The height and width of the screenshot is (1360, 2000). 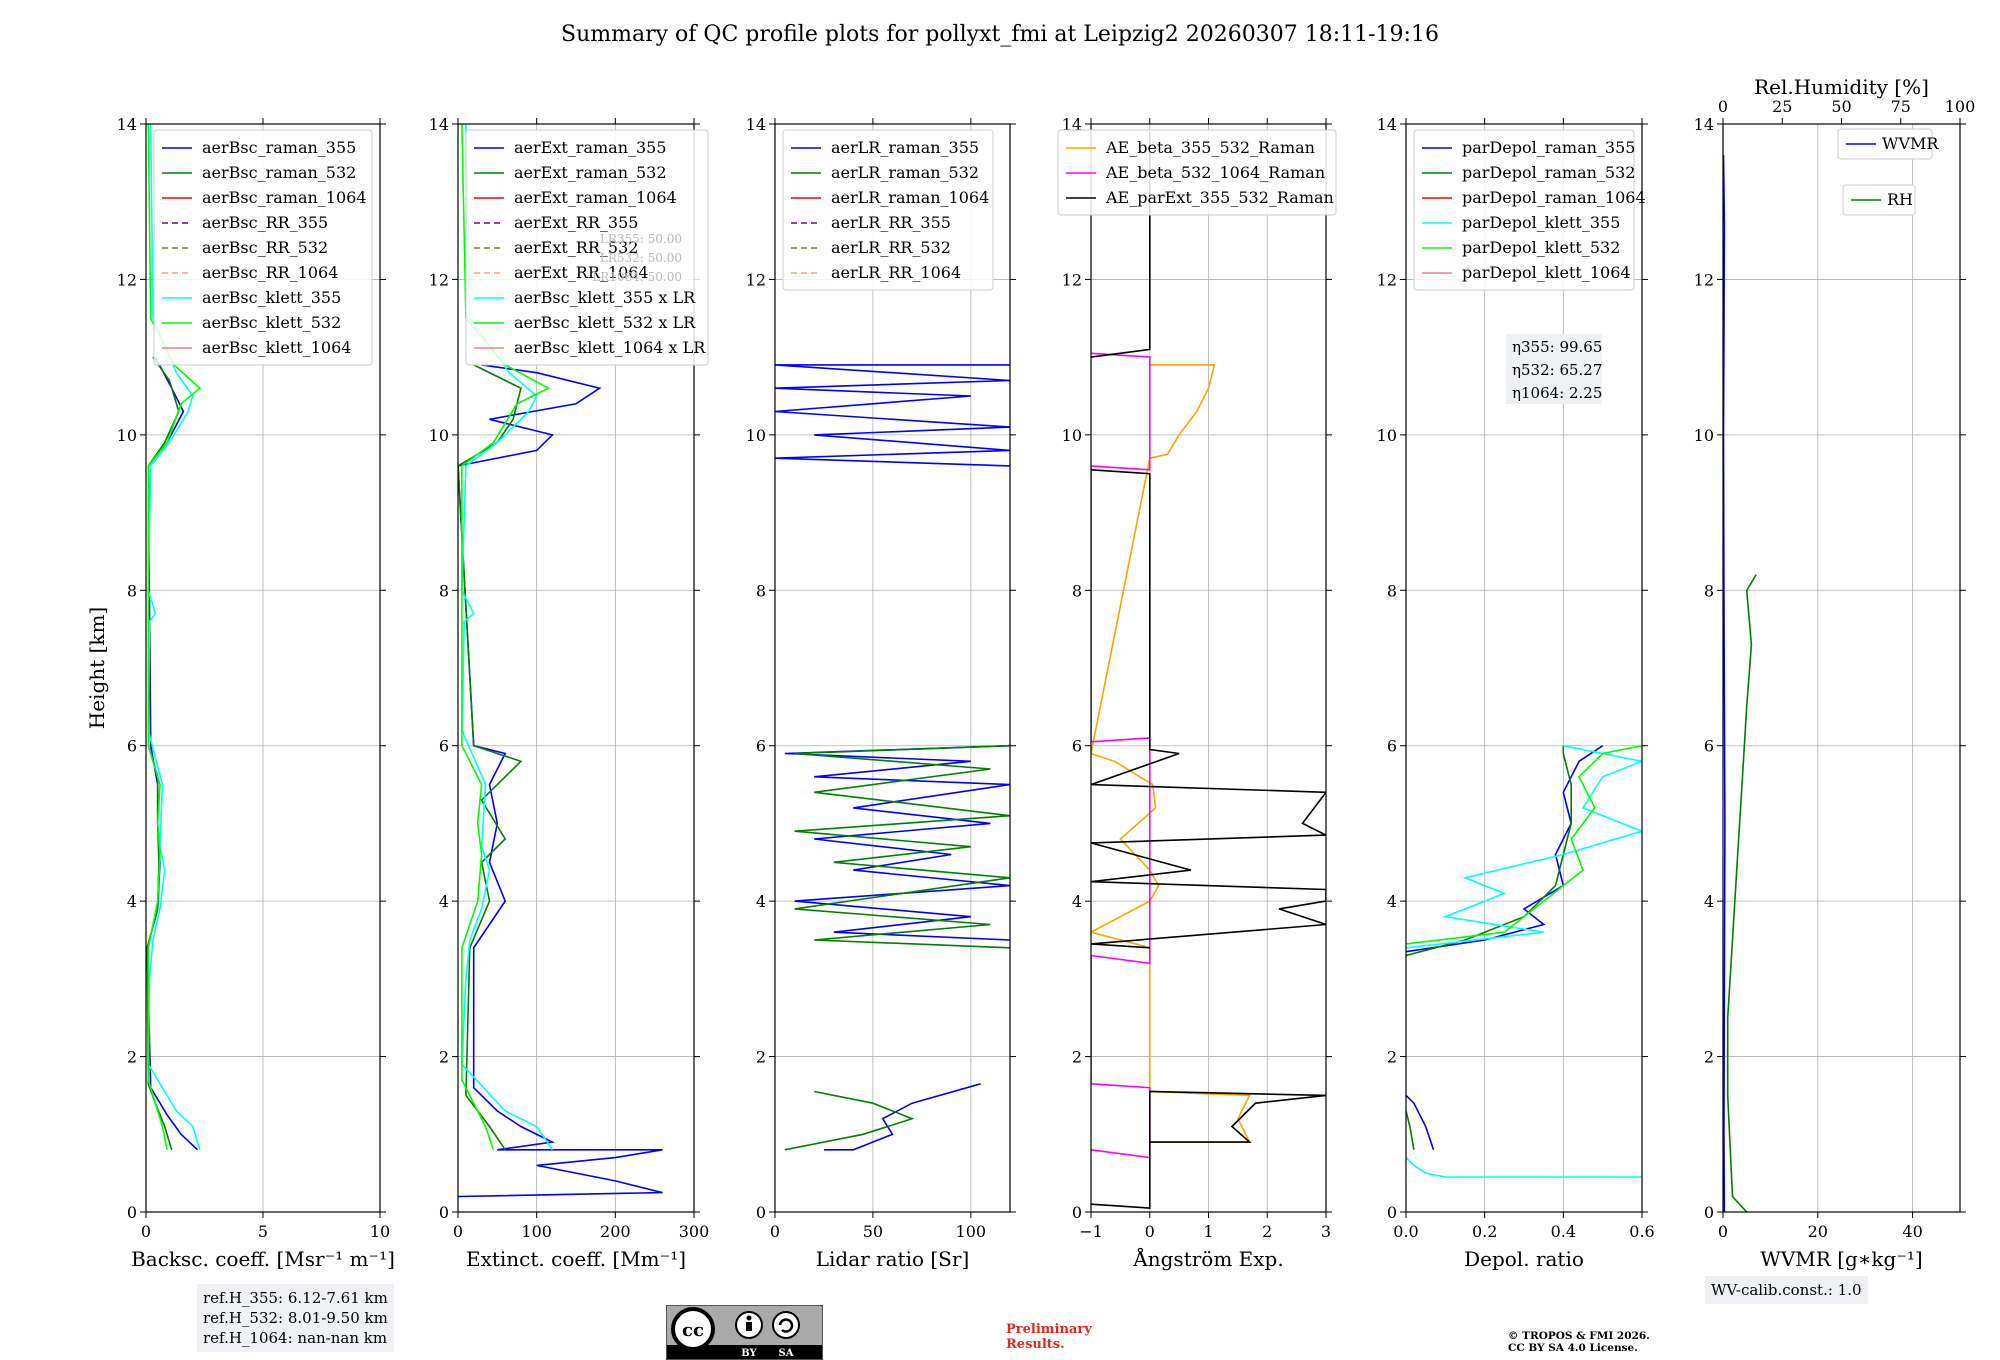 I want to click on x-tick-label: 300, so click(x=694, y=1231).